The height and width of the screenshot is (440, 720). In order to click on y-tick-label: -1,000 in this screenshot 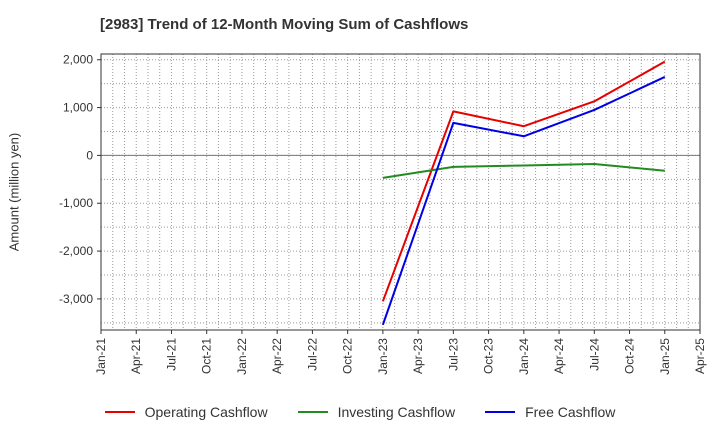, I will do `click(76, 203)`.